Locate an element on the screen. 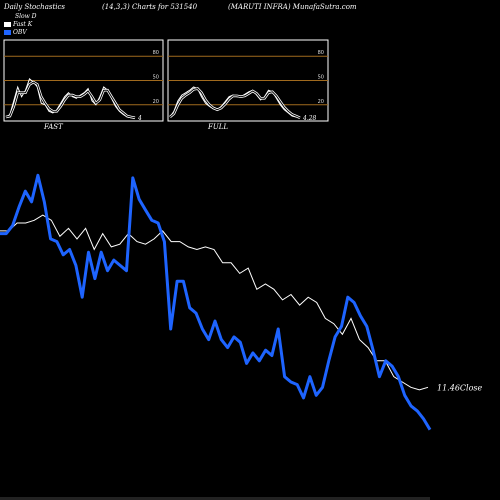 The image size is (500, 500). header-left: Daily Stochastics is located at coordinates (35, 7).